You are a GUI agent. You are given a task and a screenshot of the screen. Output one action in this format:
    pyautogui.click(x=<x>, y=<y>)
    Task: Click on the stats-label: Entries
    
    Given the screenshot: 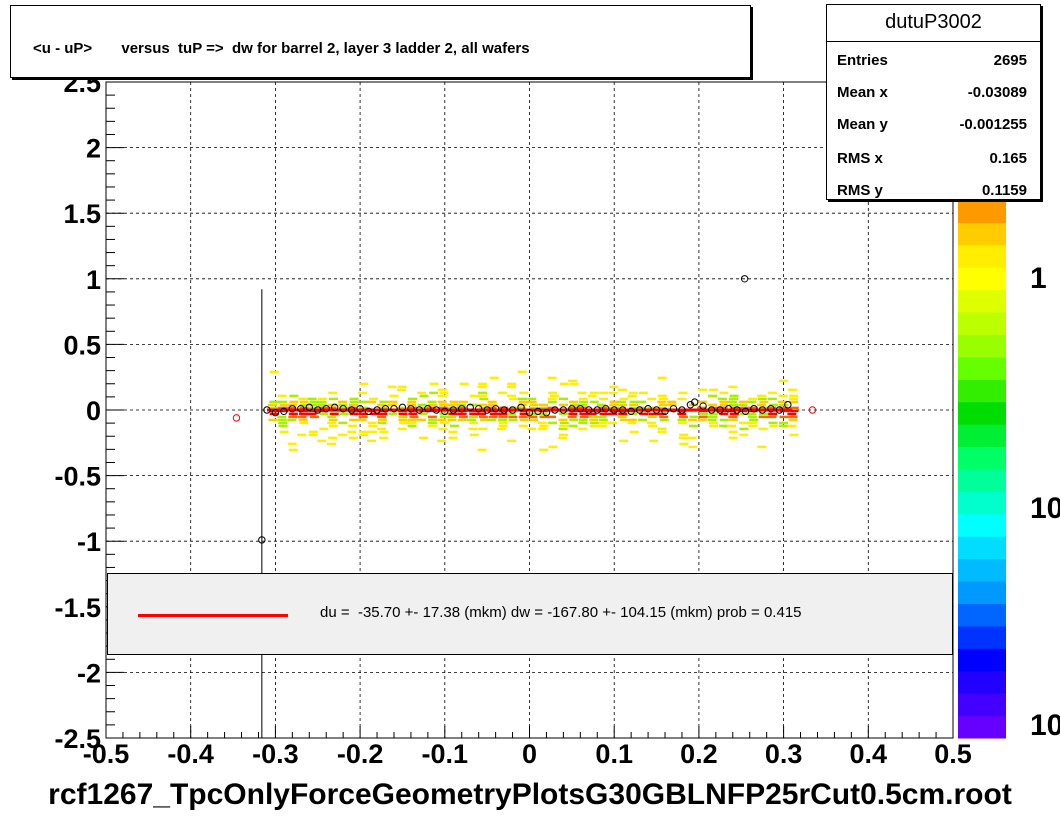 What is the action you would take?
    pyautogui.click(x=862, y=60)
    